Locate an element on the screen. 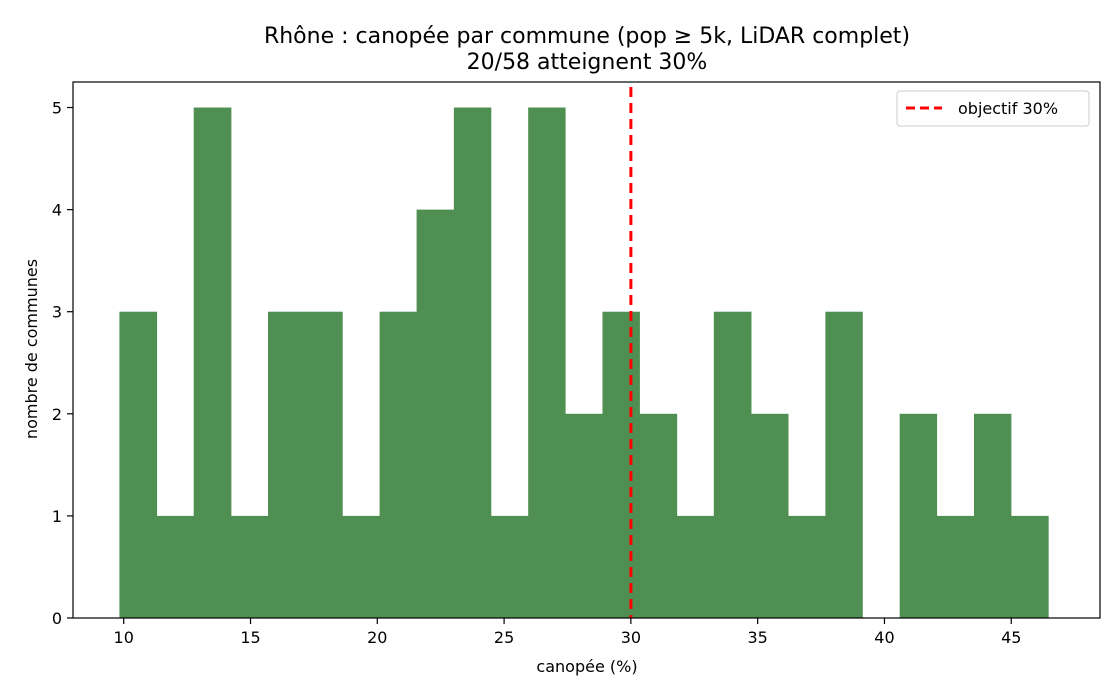  legend: objectif 30% is located at coordinates (993, 108).